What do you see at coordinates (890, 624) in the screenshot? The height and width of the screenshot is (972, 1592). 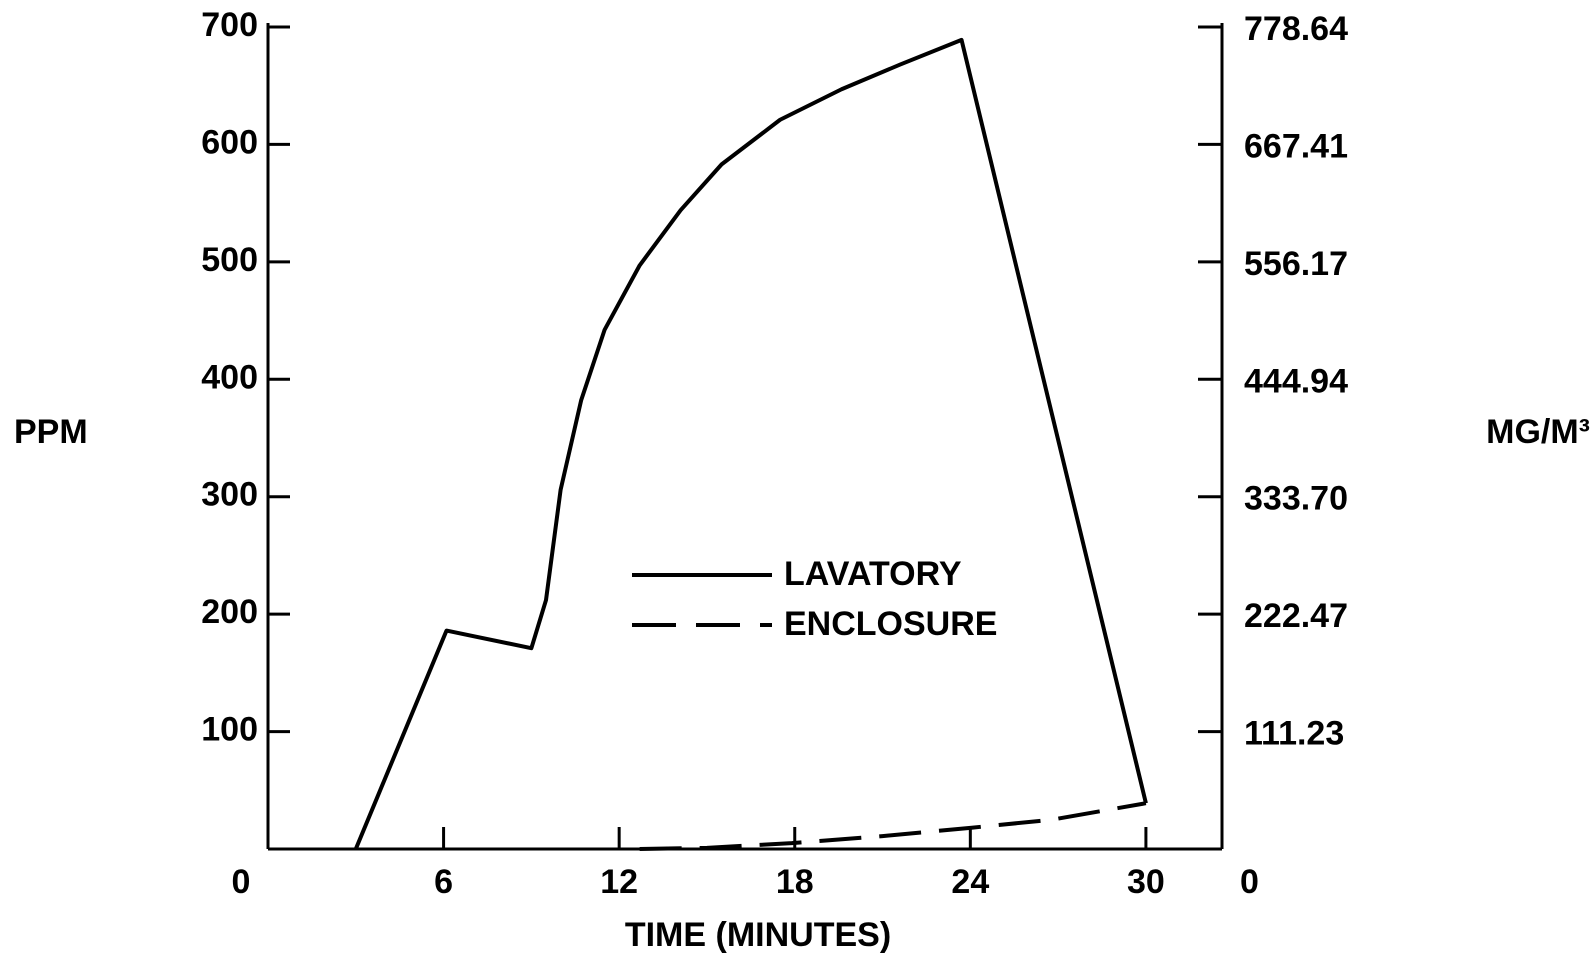 I see `legend-label: ENCLOSURE` at bounding box center [890, 624].